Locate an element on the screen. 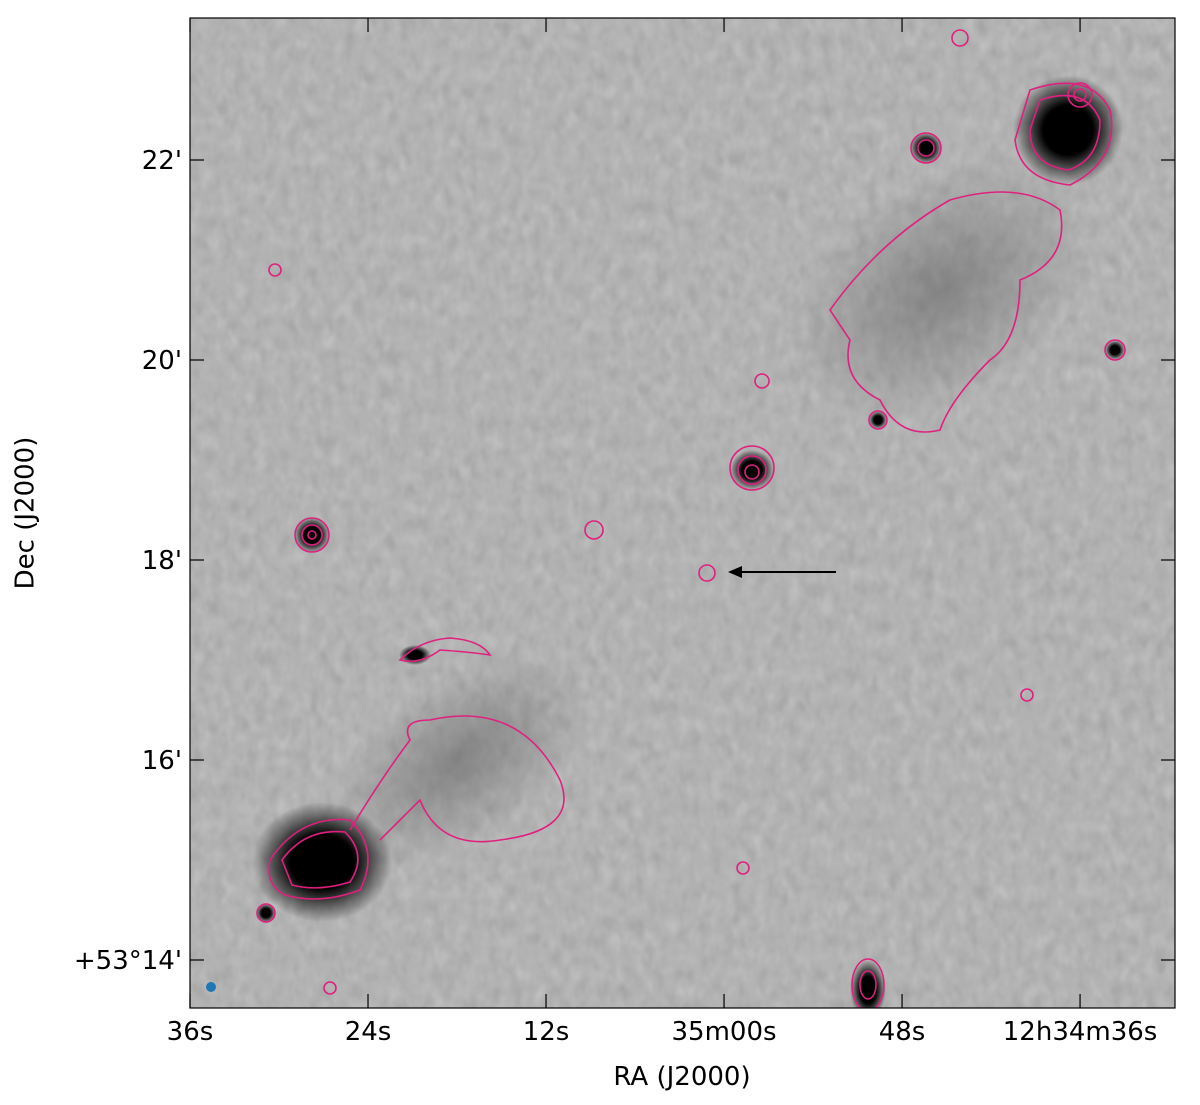  x-tick-label: 12h34m36s is located at coordinates (1080, 1032).